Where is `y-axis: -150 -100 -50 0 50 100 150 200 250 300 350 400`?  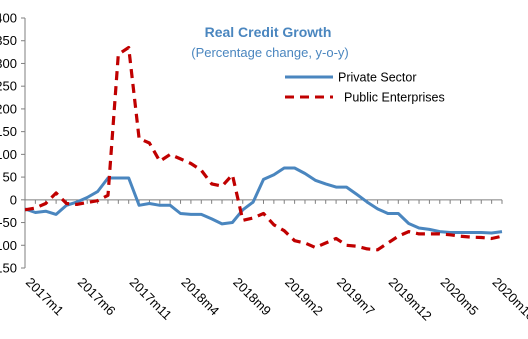 y-axis: -150 -100 -50 0 50 100 150 200 250 300 350 400 is located at coordinates (13, 143).